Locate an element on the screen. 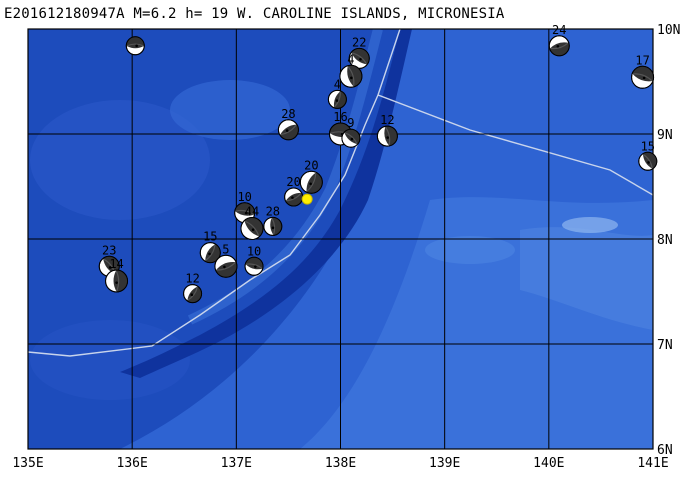 This screenshot has width=697, height=479. focal-mechanism-8: 12 is located at coordinates (387, 130).